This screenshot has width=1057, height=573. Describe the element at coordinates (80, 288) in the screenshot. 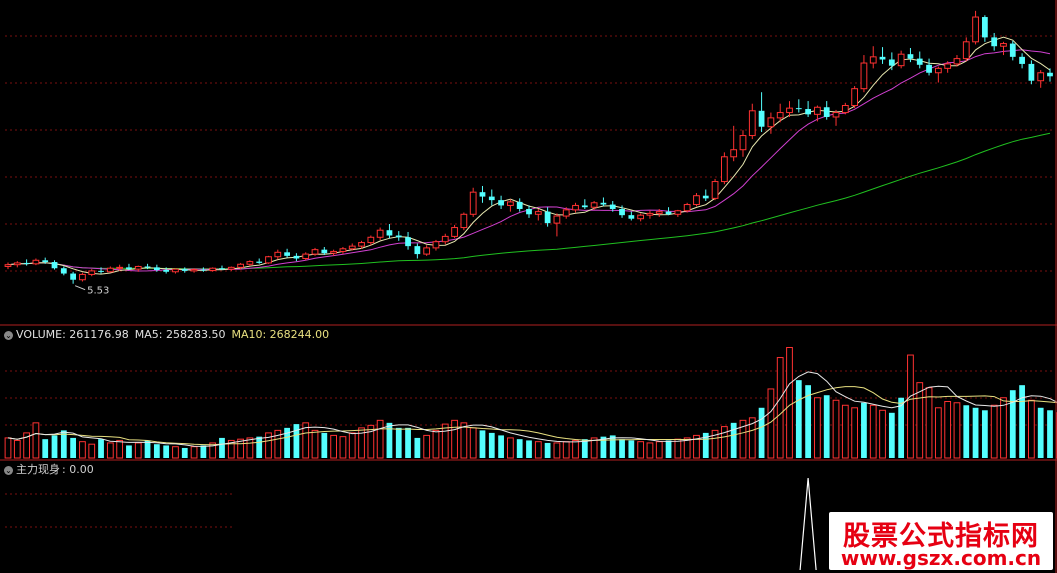

I see `low-marker-arrow` at that location.